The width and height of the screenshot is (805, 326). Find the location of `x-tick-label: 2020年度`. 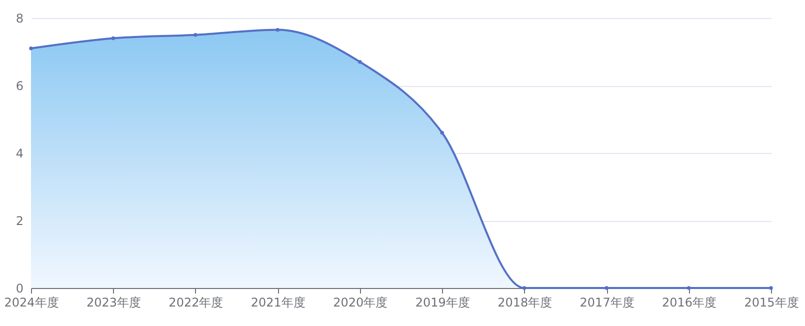

x-tick-label: 2020年度 is located at coordinates (360, 303).